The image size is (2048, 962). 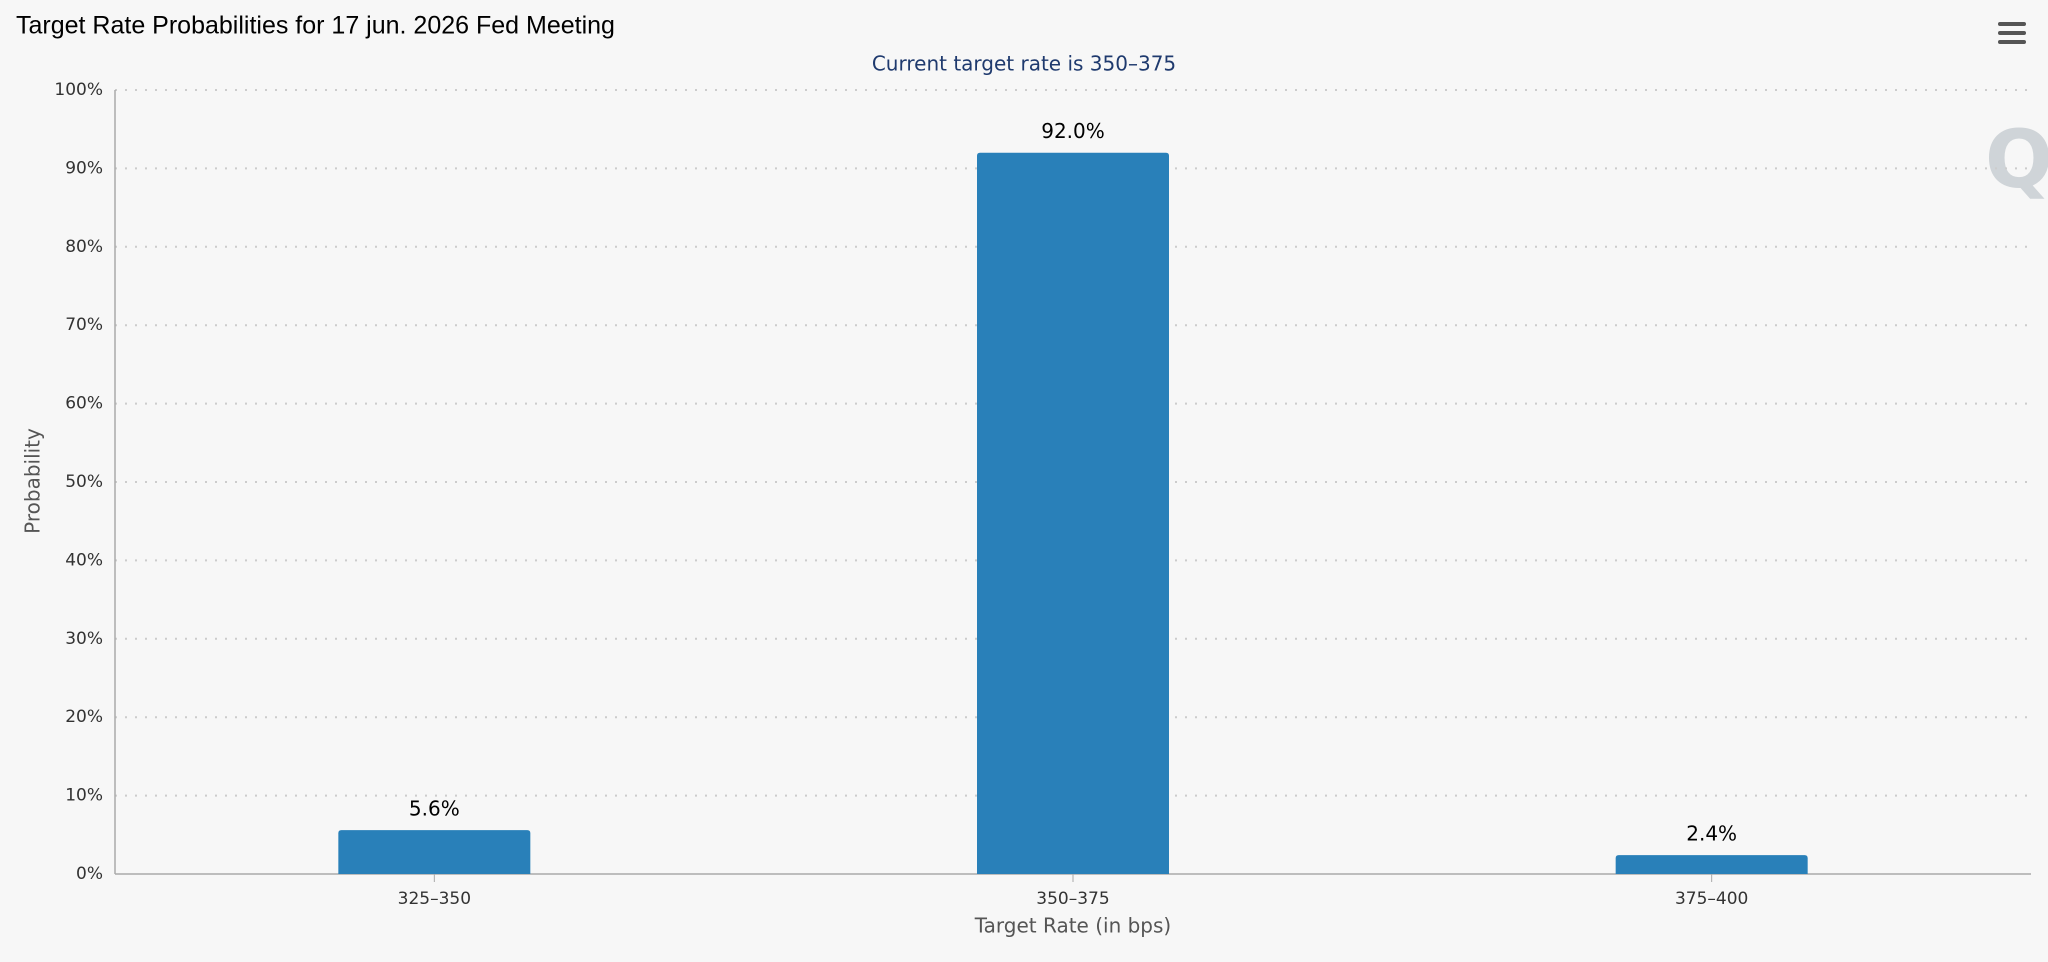 I want to click on x-axis-title: Target Rate (in bps), so click(x=1072, y=926).